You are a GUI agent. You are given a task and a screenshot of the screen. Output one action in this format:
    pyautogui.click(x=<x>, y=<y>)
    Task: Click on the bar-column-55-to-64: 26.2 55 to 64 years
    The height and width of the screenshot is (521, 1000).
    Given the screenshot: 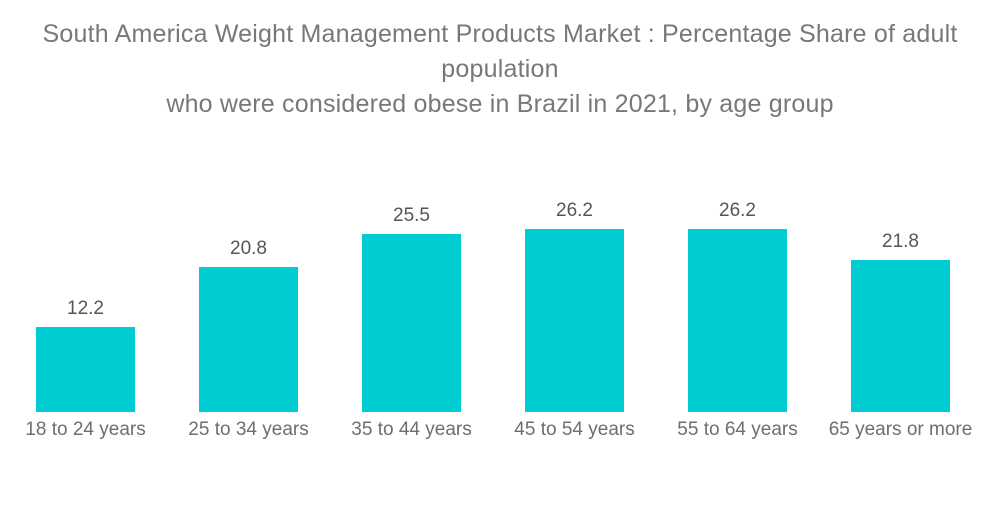 What is the action you would take?
    pyautogui.click(x=737, y=320)
    